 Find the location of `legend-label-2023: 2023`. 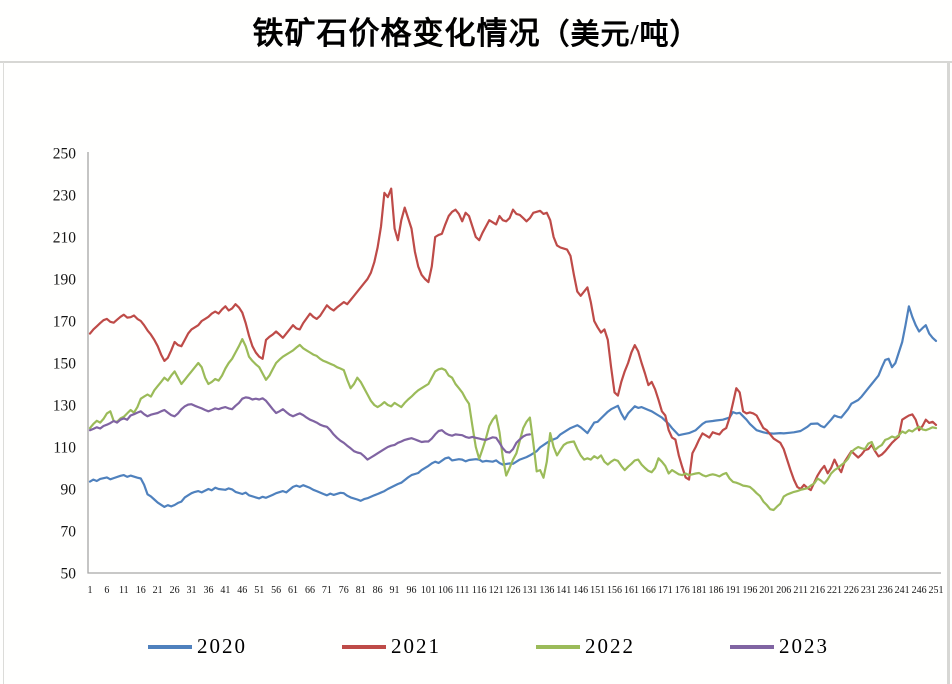

legend-label-2023: 2023 is located at coordinates (804, 646).